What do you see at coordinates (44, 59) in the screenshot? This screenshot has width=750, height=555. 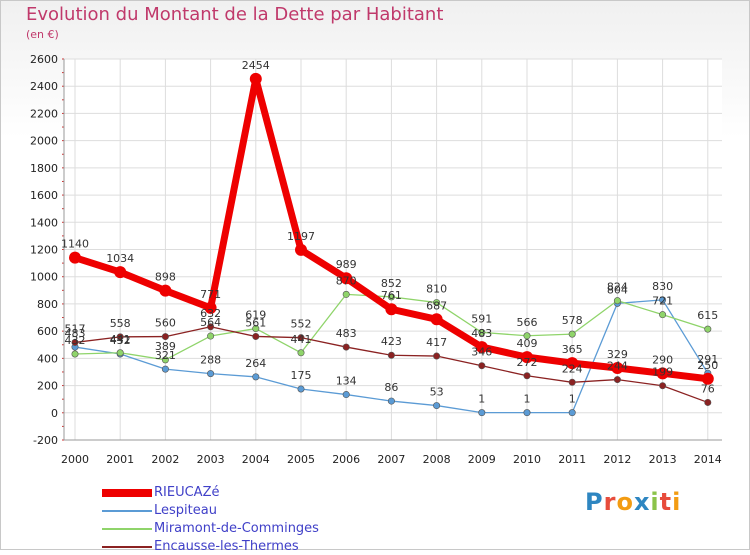 I see `y-tick-label: 2600` at bounding box center [44, 59].